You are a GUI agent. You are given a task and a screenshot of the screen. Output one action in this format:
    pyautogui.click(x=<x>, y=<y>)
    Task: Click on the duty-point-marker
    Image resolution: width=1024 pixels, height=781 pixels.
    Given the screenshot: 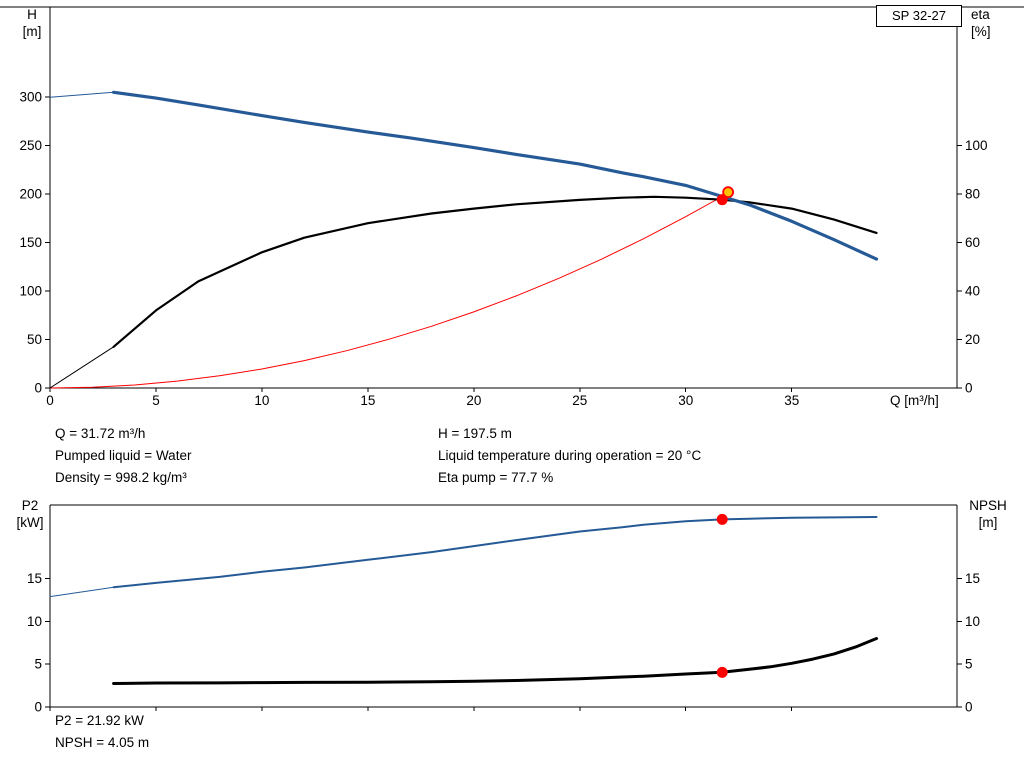 What is the action you would take?
    pyautogui.click(x=728, y=192)
    